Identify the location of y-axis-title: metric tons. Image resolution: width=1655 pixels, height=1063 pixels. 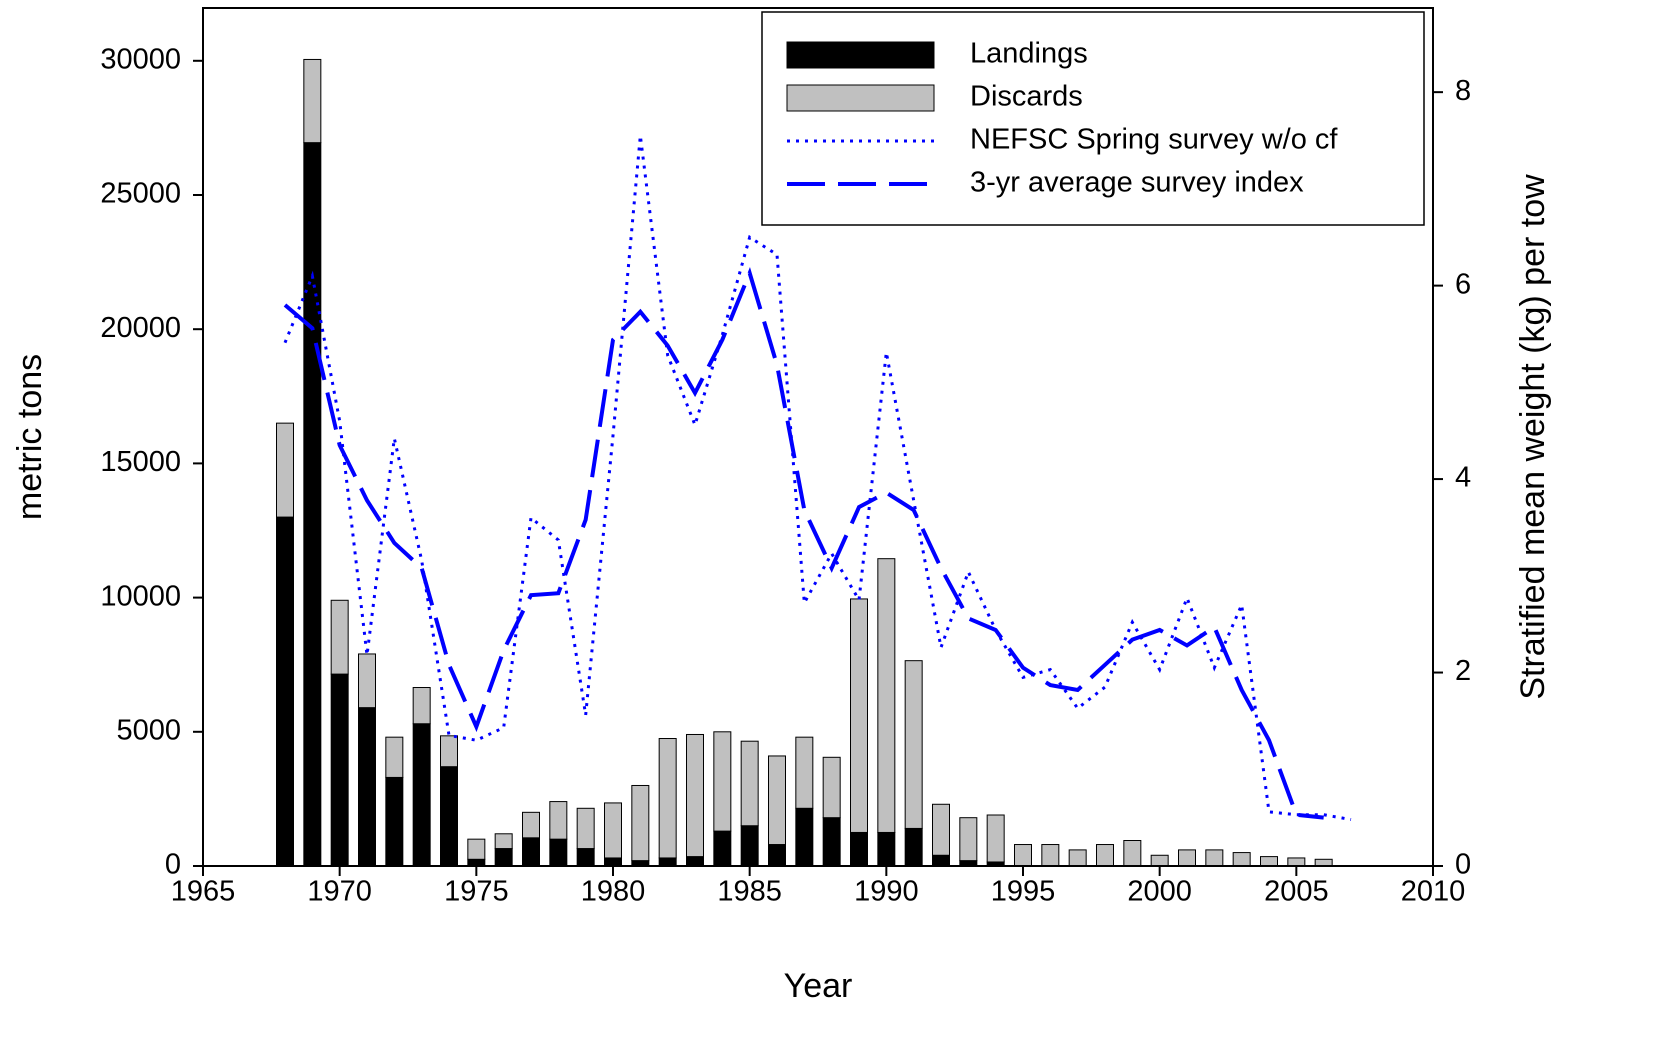
(30, 437).